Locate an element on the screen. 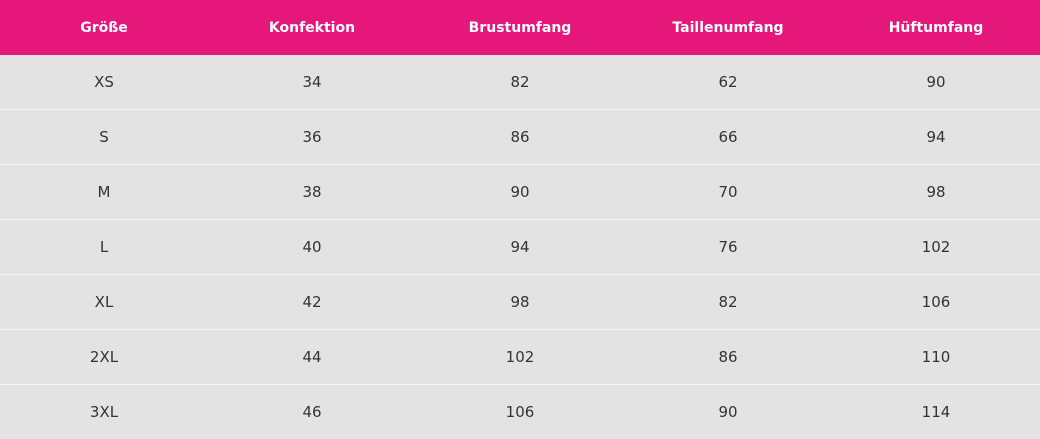 The image size is (1040, 439). cell-groesse: XS is located at coordinates (104, 82).